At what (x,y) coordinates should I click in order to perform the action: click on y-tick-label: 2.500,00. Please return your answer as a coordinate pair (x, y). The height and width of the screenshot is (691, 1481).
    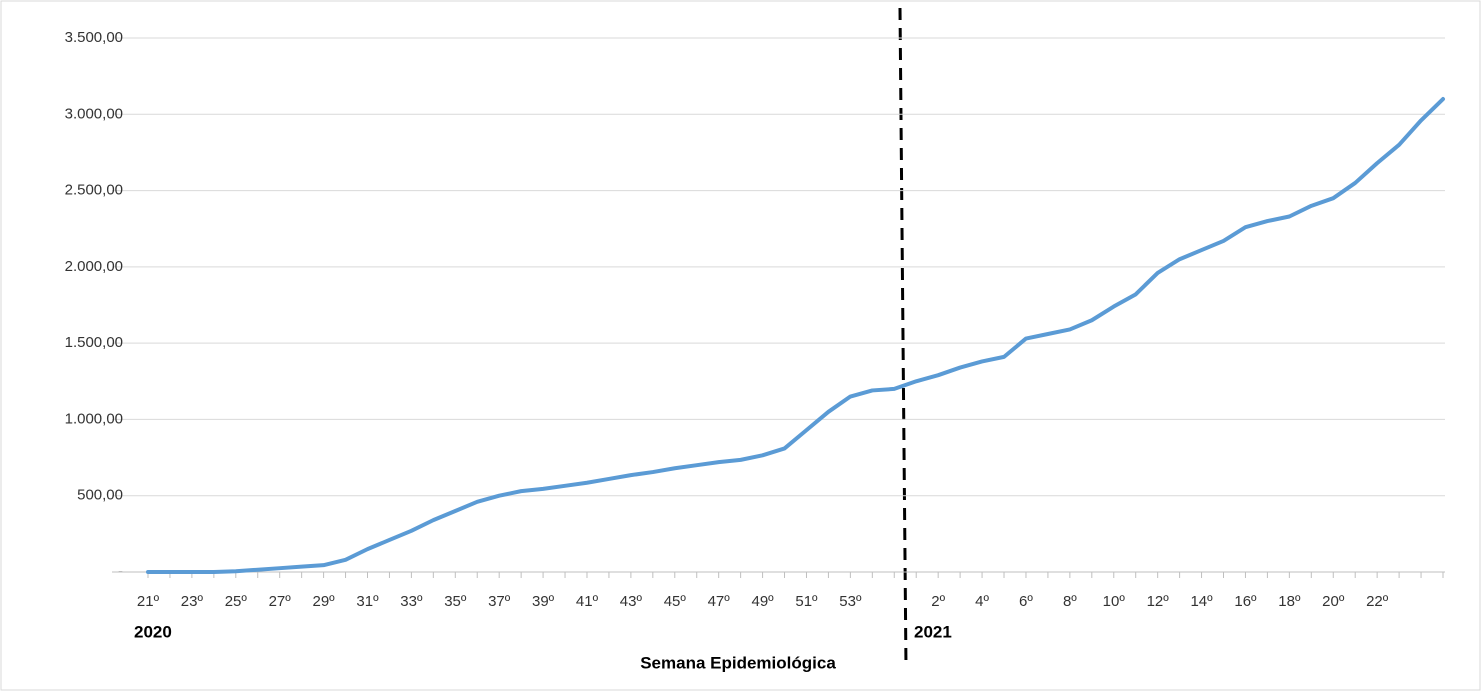
    Looking at the image, I should click on (94, 190).